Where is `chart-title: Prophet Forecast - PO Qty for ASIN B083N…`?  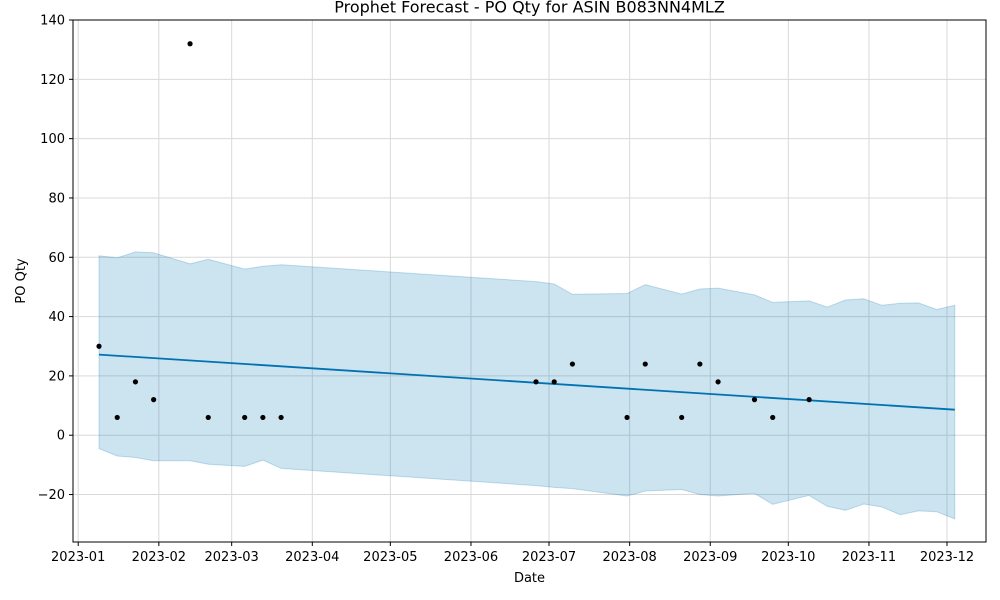 chart-title: Prophet Forecast - PO Qty for ASIN B083N… is located at coordinates (529, 8).